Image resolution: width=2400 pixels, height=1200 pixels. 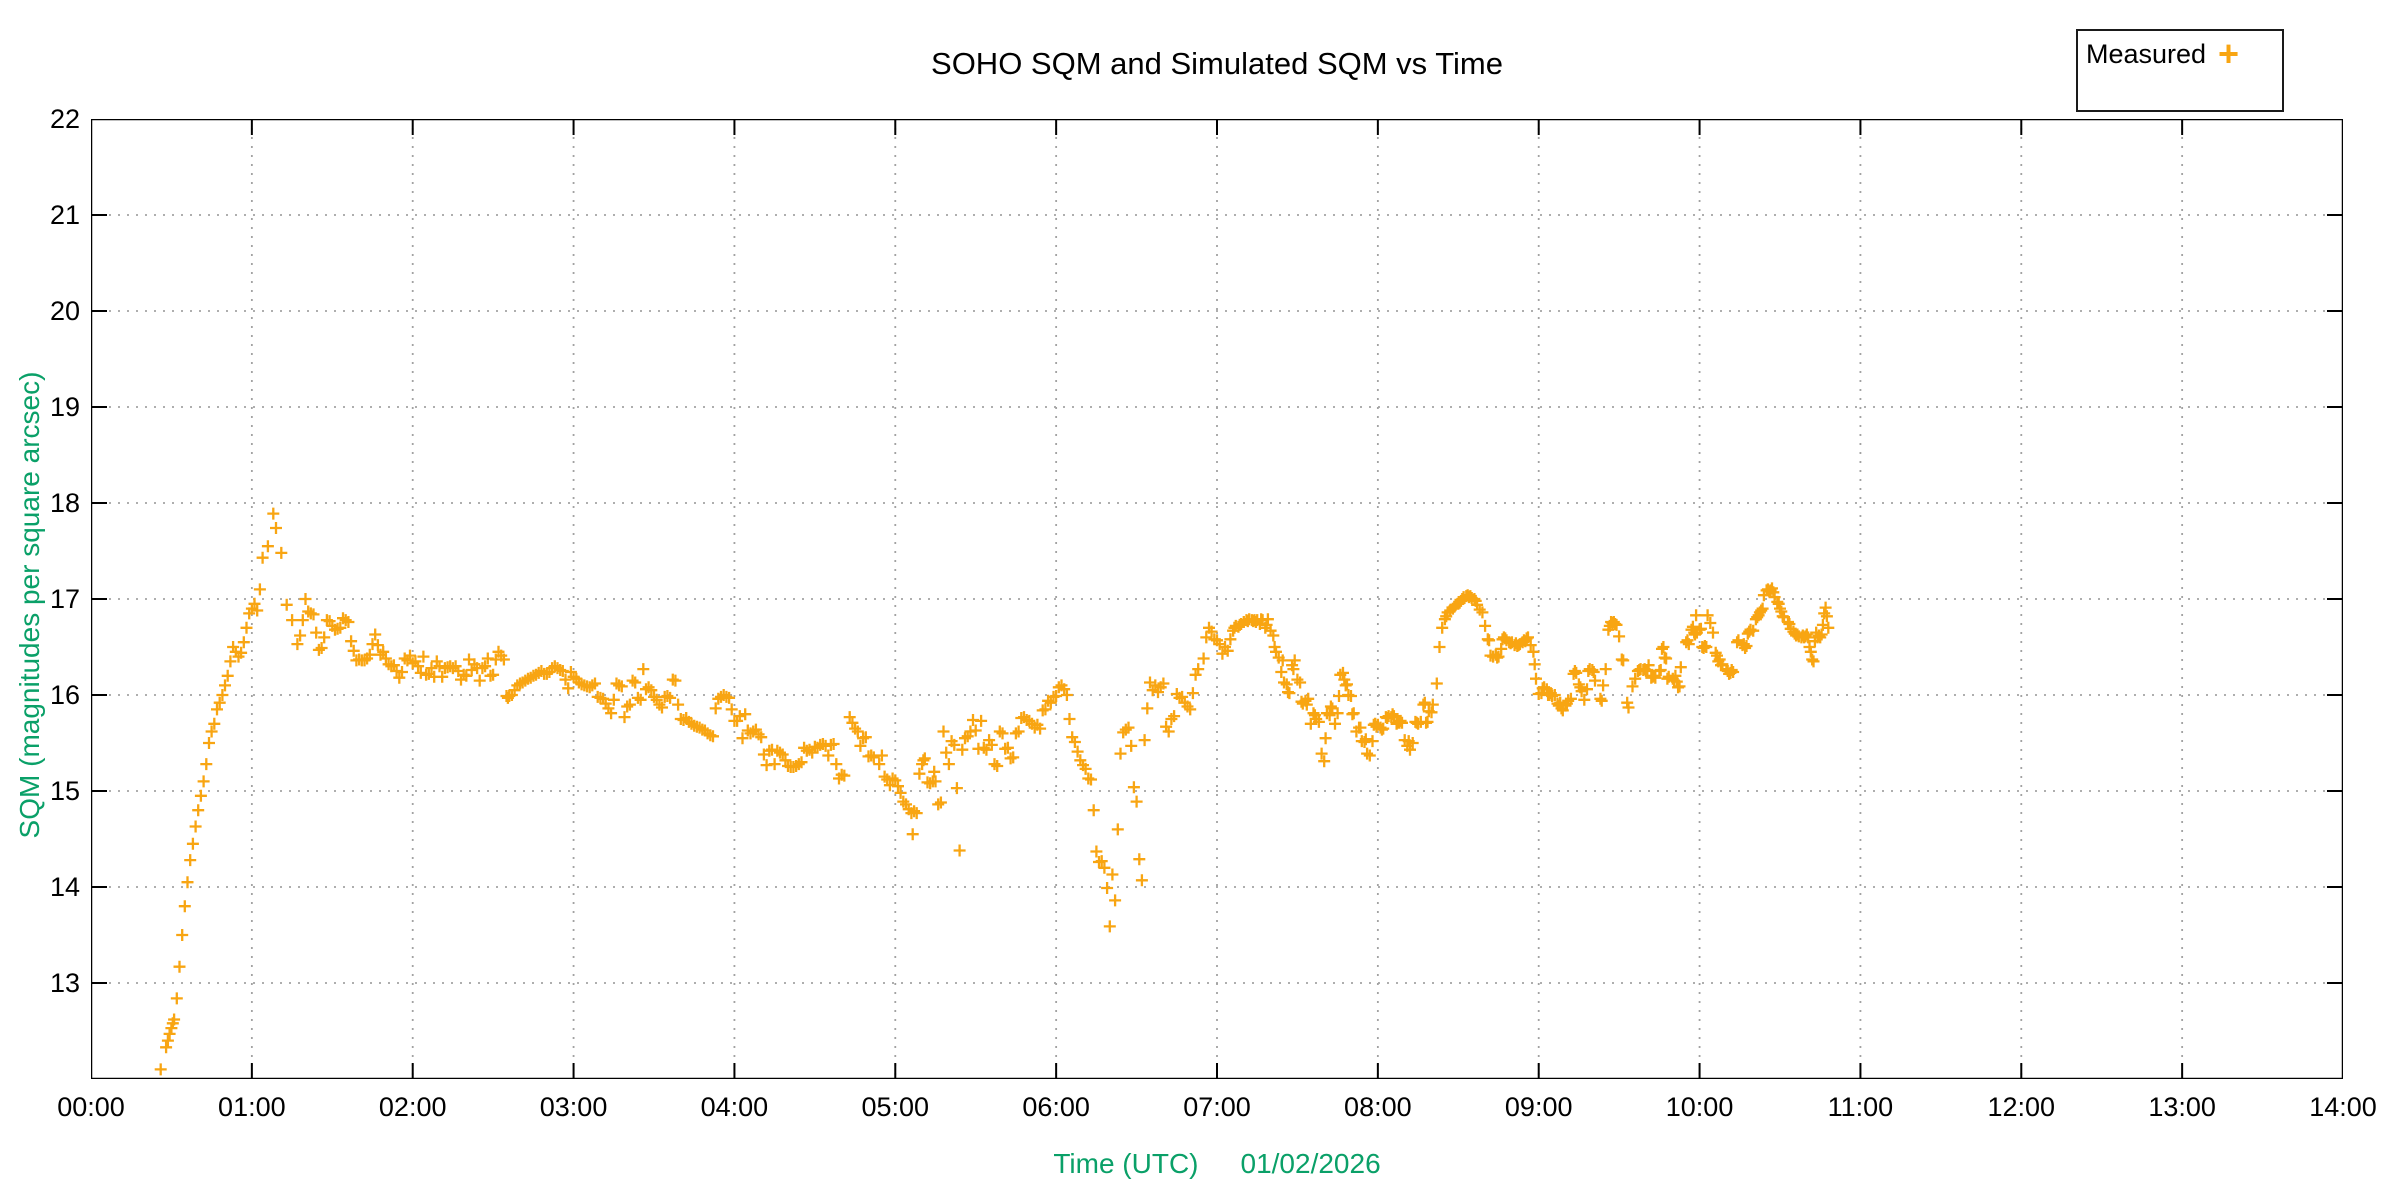 What do you see at coordinates (64, 791) in the screenshot?
I see `y-tick-label: 15` at bounding box center [64, 791].